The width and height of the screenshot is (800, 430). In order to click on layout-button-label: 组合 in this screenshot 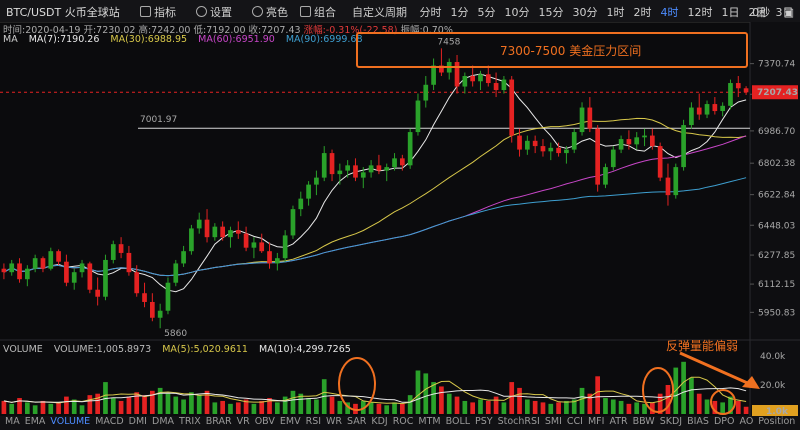, I will do `click(325, 12)`.